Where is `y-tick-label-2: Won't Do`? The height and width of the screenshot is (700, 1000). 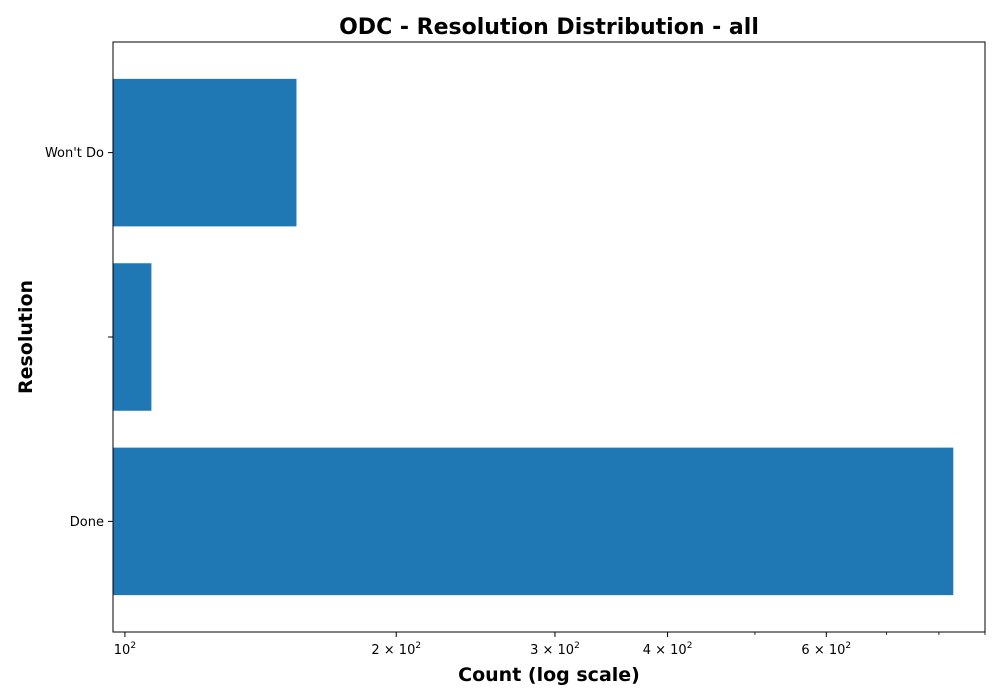 y-tick-label-2: Won't Do is located at coordinates (74, 153).